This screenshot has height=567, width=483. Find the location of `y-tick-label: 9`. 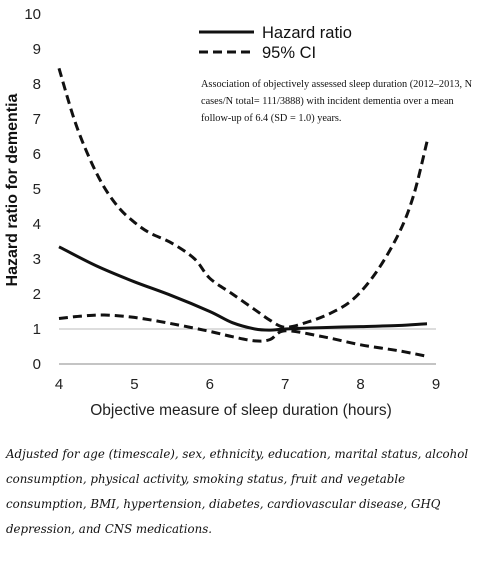

y-tick-label: 9 is located at coordinates (37, 49).